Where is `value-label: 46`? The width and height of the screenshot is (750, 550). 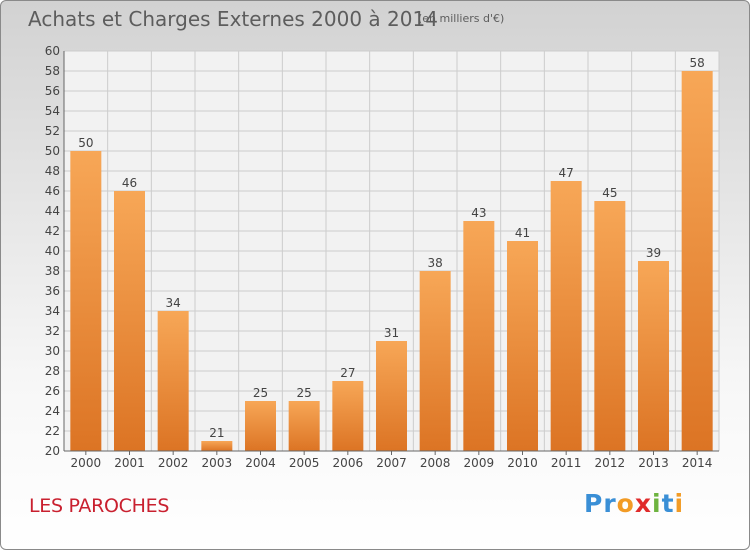
value-label: 46 is located at coordinates (129, 183).